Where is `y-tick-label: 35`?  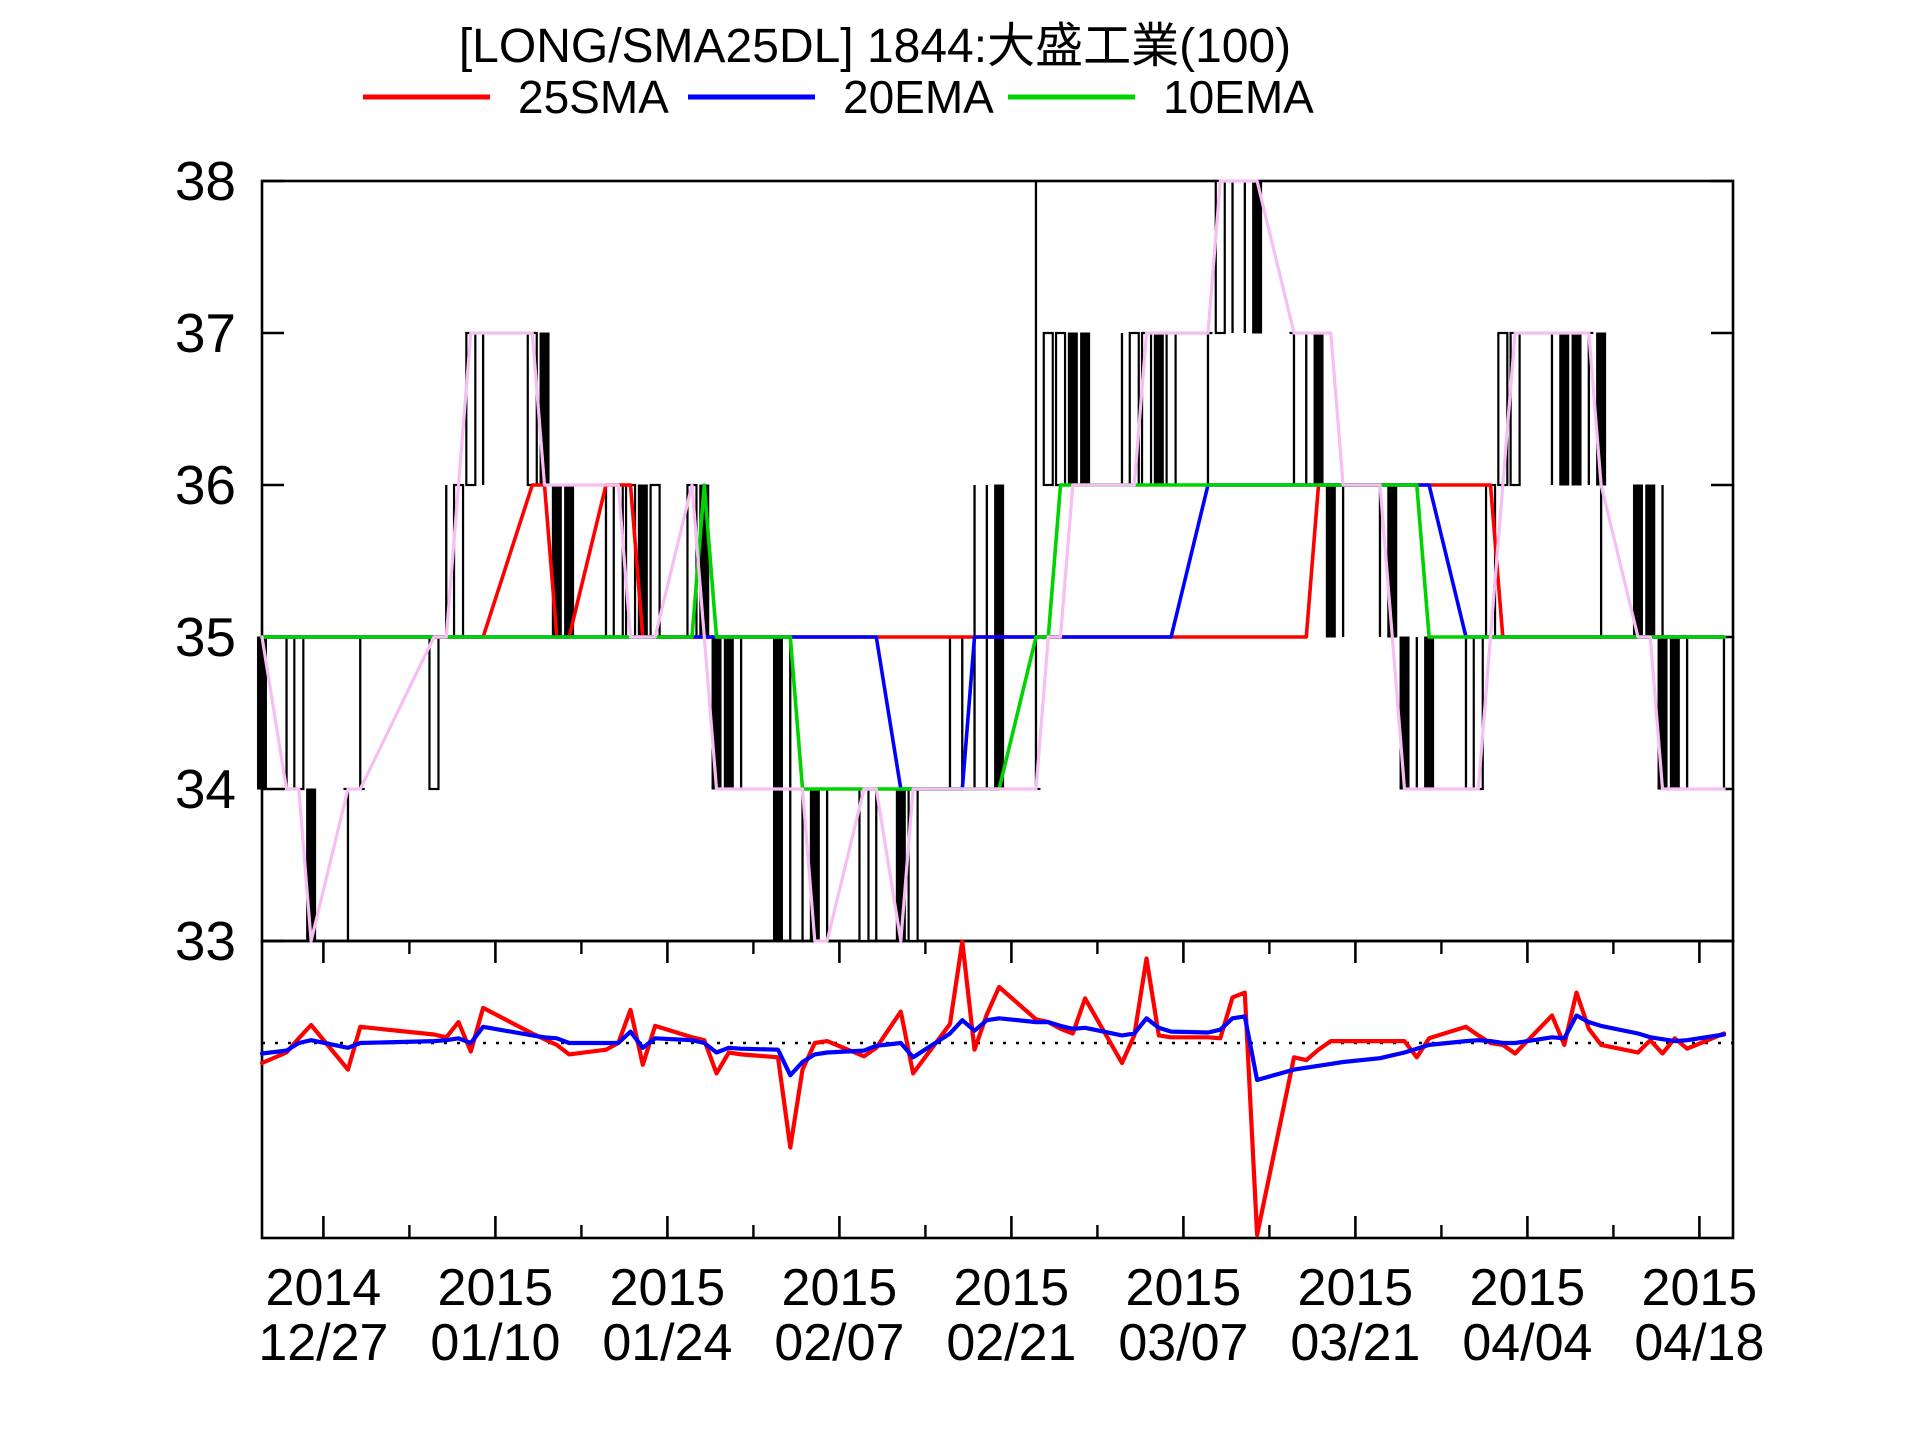 y-tick-label: 35 is located at coordinates (205, 637).